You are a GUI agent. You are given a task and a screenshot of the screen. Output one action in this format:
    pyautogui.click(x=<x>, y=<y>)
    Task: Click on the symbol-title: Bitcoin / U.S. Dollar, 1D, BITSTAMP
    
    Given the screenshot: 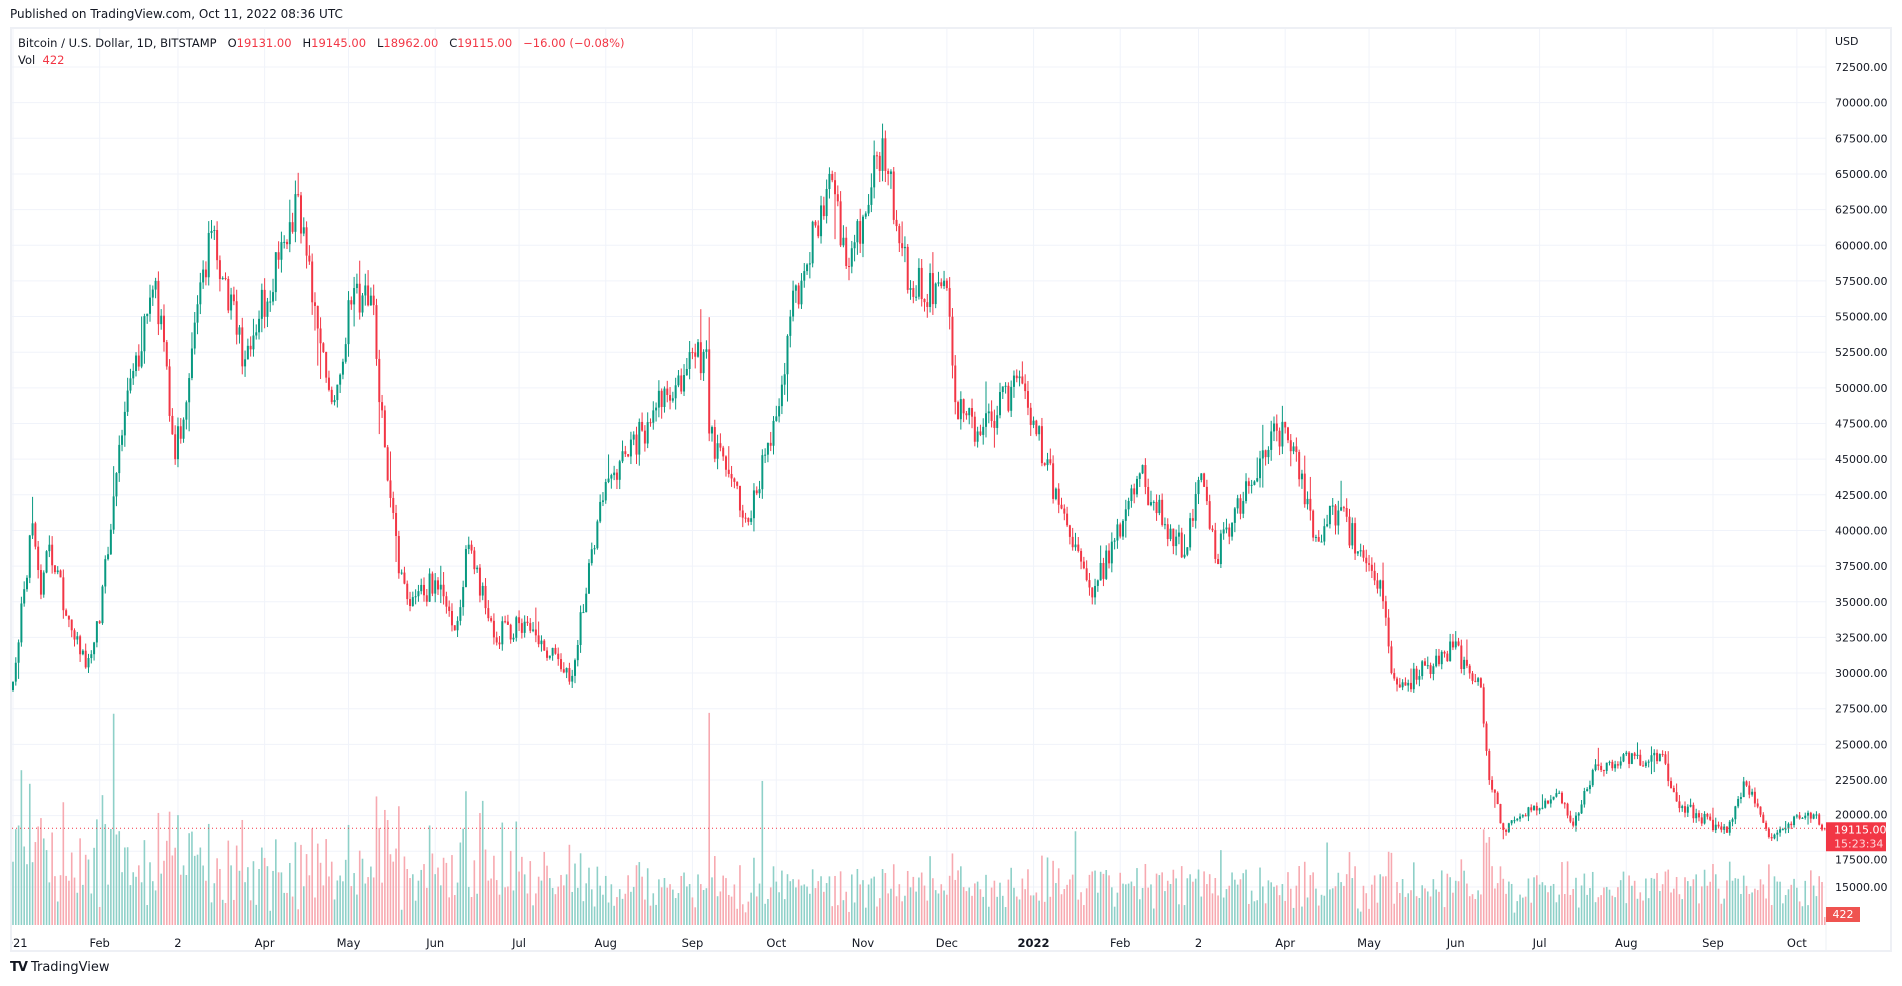 What is the action you would take?
    pyautogui.click(x=117, y=43)
    